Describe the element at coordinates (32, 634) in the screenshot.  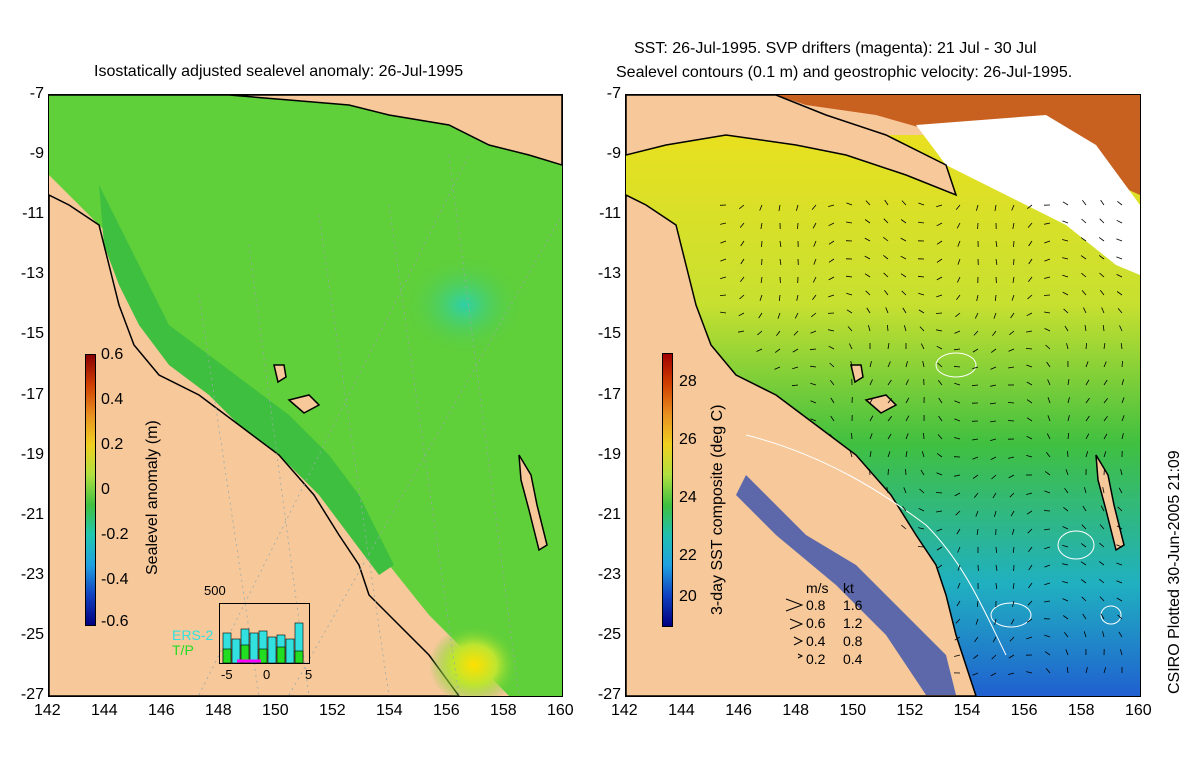
I see `left-lat-tick-9: -25` at that location.